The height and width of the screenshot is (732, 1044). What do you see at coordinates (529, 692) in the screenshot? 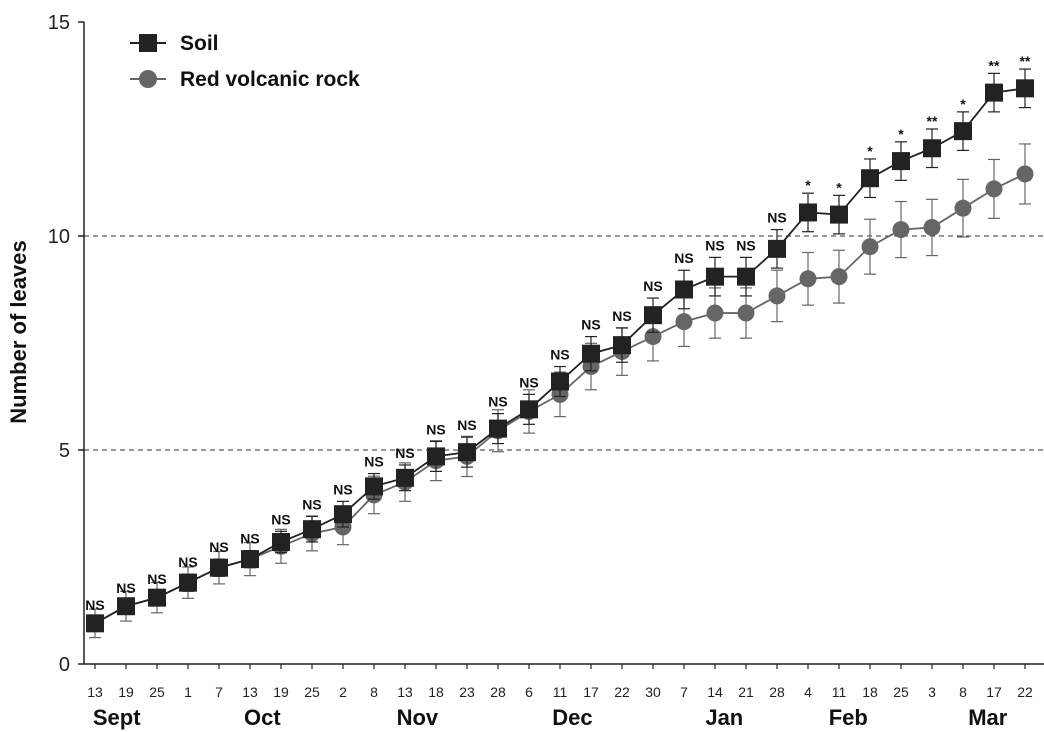
I see `x-tick-label: 6` at bounding box center [529, 692].